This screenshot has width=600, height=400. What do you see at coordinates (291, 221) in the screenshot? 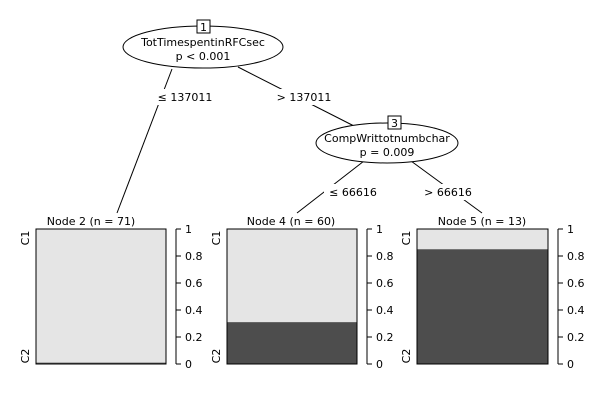
I see `terminal-label: Node 4 (n = 60)` at bounding box center [291, 221].